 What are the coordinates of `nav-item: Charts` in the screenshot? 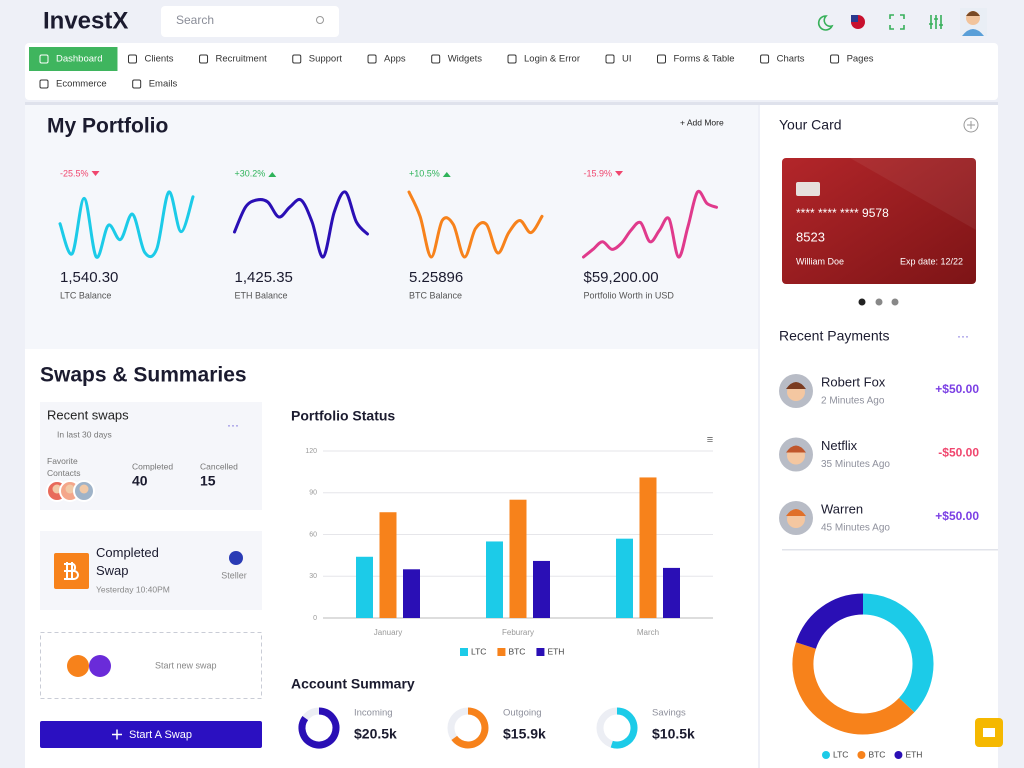 It's located at (791, 59).